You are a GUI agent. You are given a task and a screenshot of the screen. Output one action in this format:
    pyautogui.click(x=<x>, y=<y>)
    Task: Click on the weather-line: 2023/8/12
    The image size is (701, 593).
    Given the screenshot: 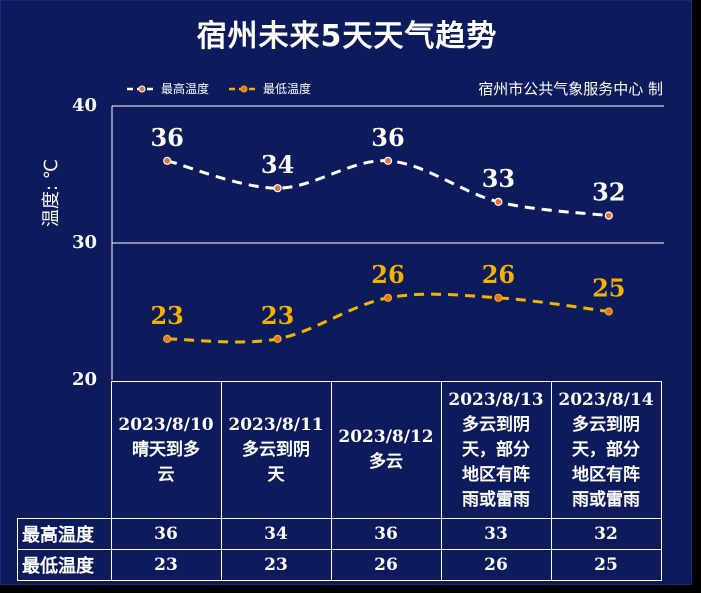 What is the action you would take?
    pyautogui.click(x=386, y=437)
    